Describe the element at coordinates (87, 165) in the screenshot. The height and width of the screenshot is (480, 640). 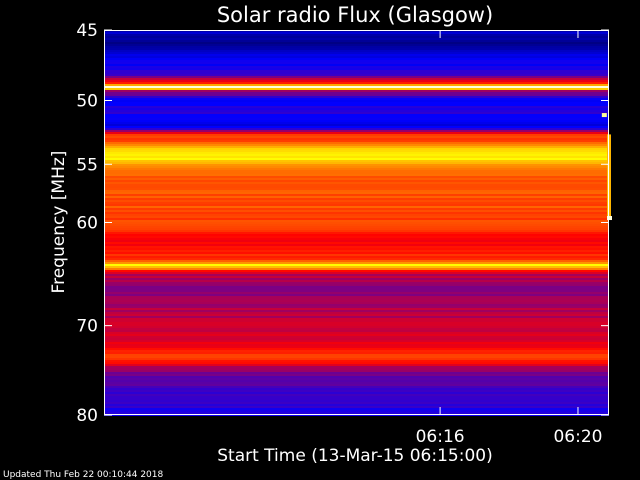
I see `y-tick-label: 55` at that location.